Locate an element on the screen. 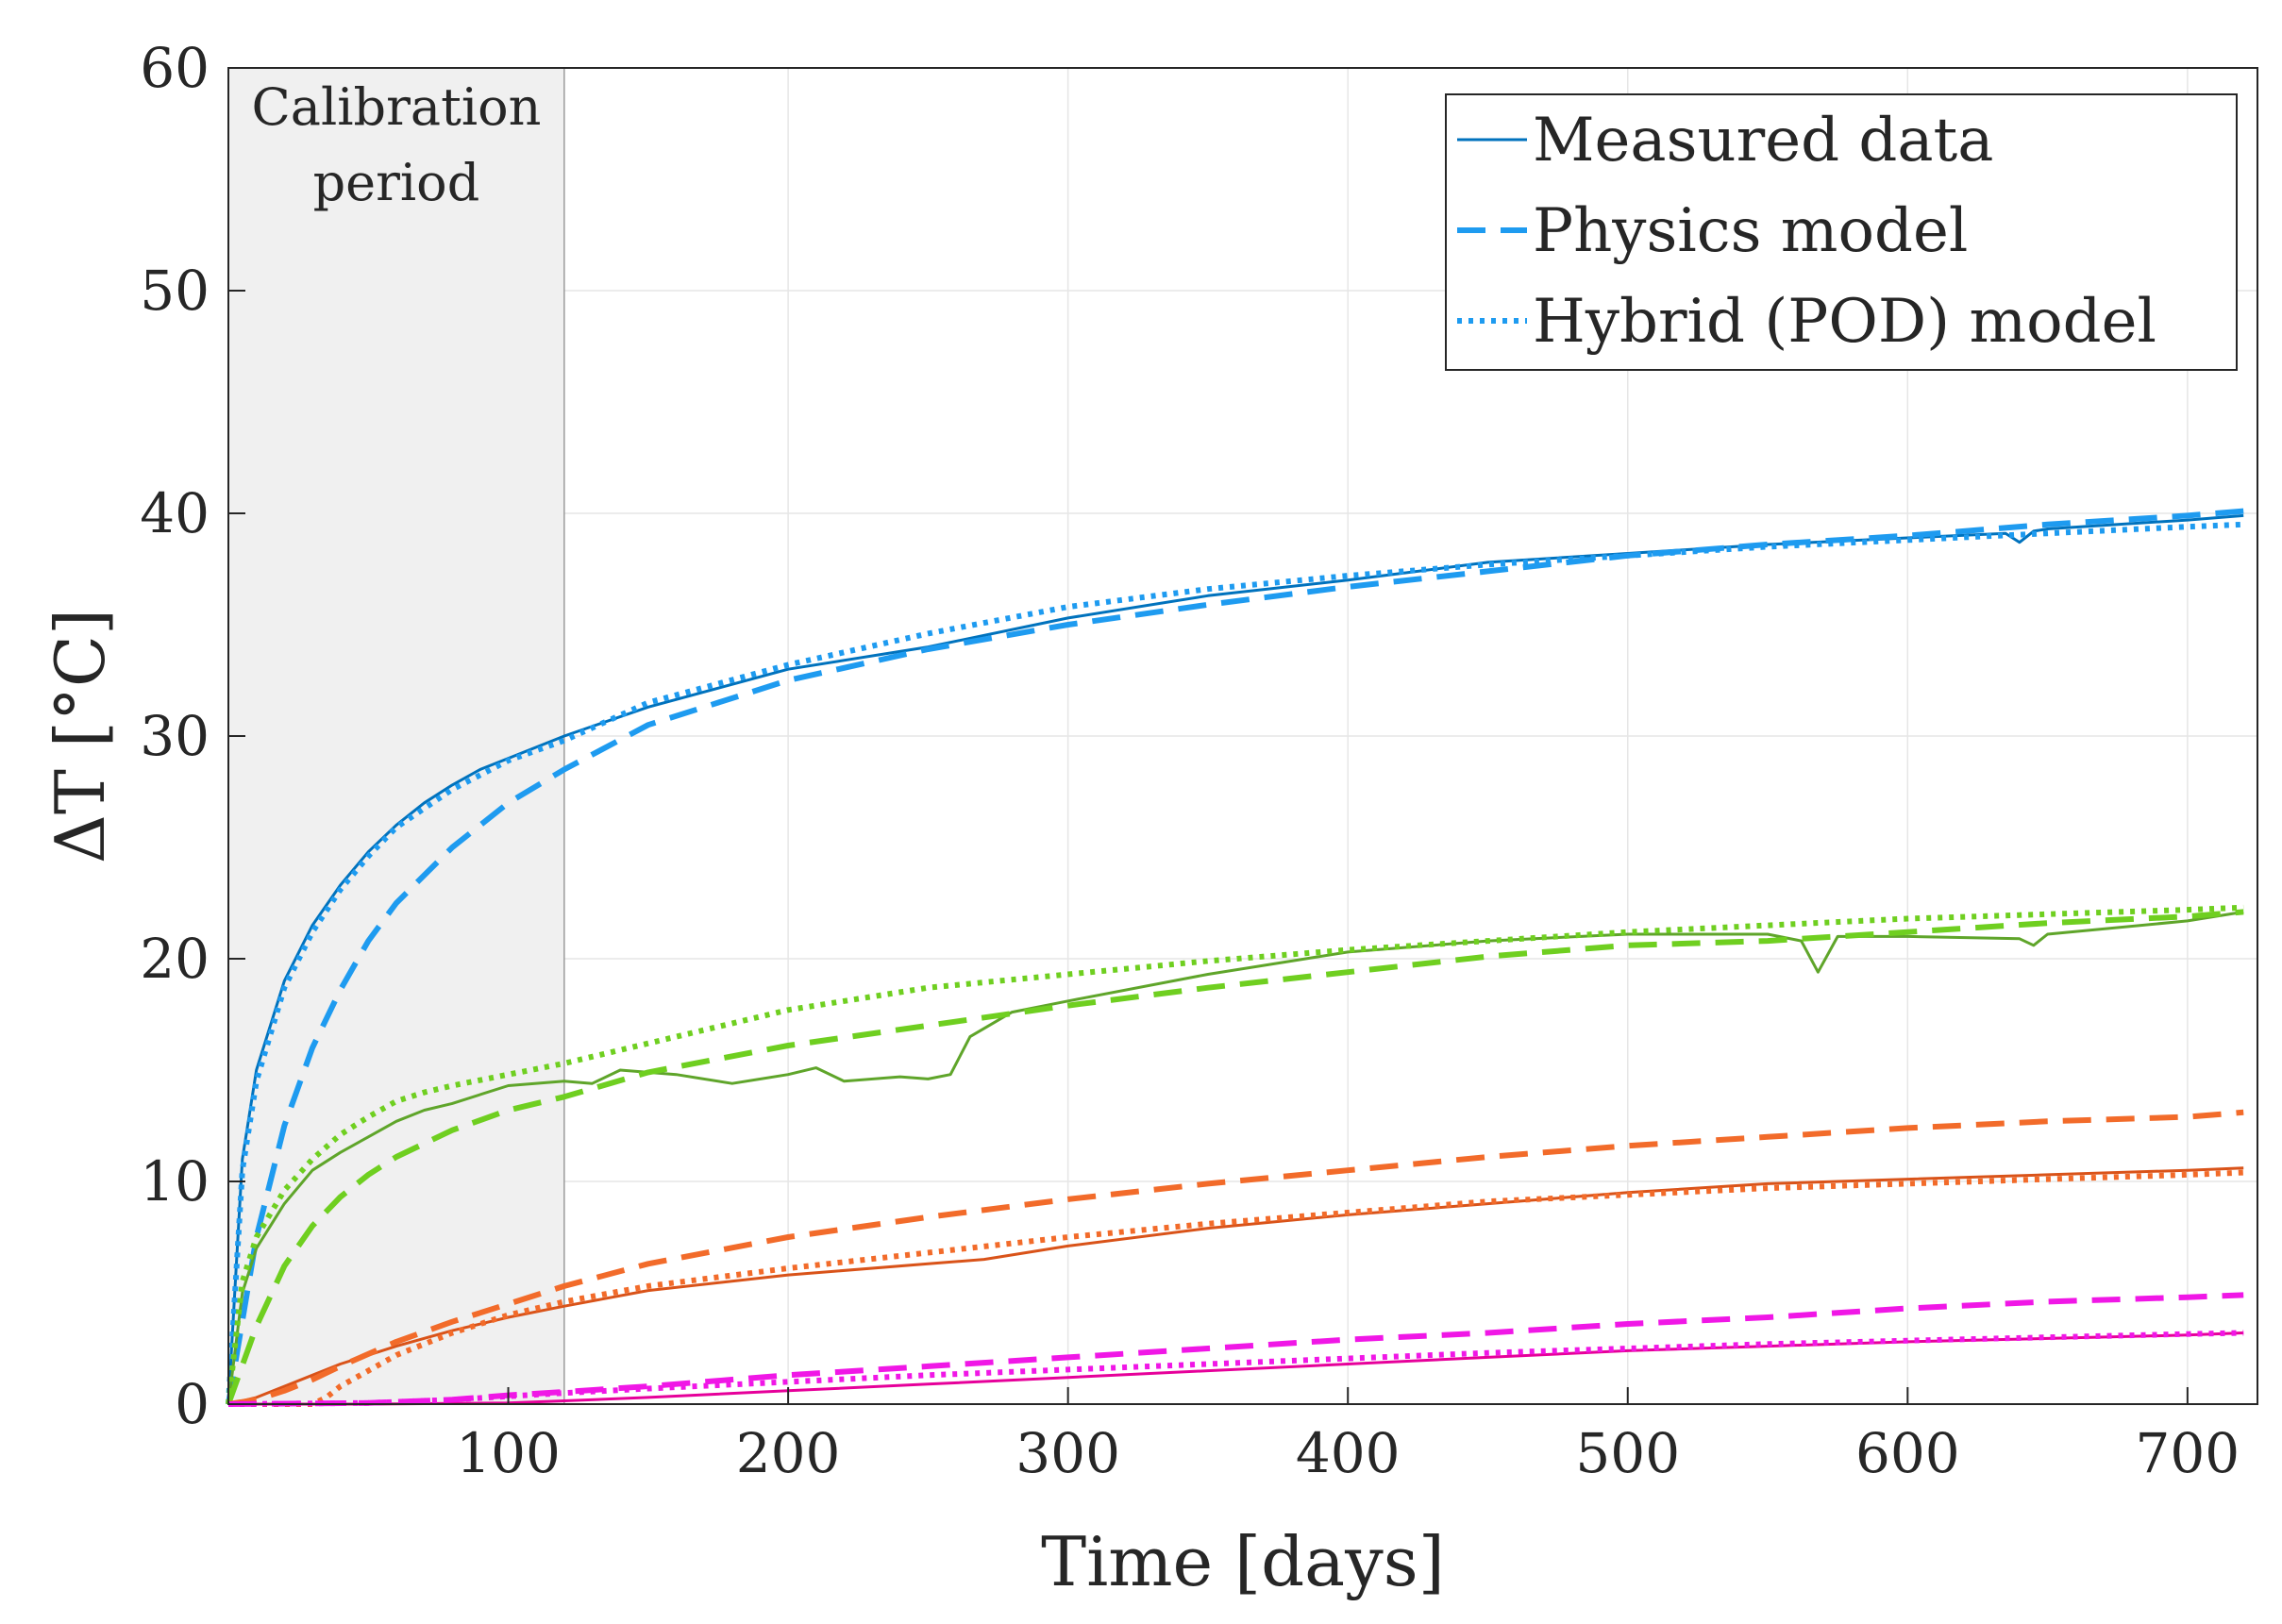 The image size is (2282, 1624). series-line-hybrid-pod-model-magenta is located at coordinates (1235, 1368).